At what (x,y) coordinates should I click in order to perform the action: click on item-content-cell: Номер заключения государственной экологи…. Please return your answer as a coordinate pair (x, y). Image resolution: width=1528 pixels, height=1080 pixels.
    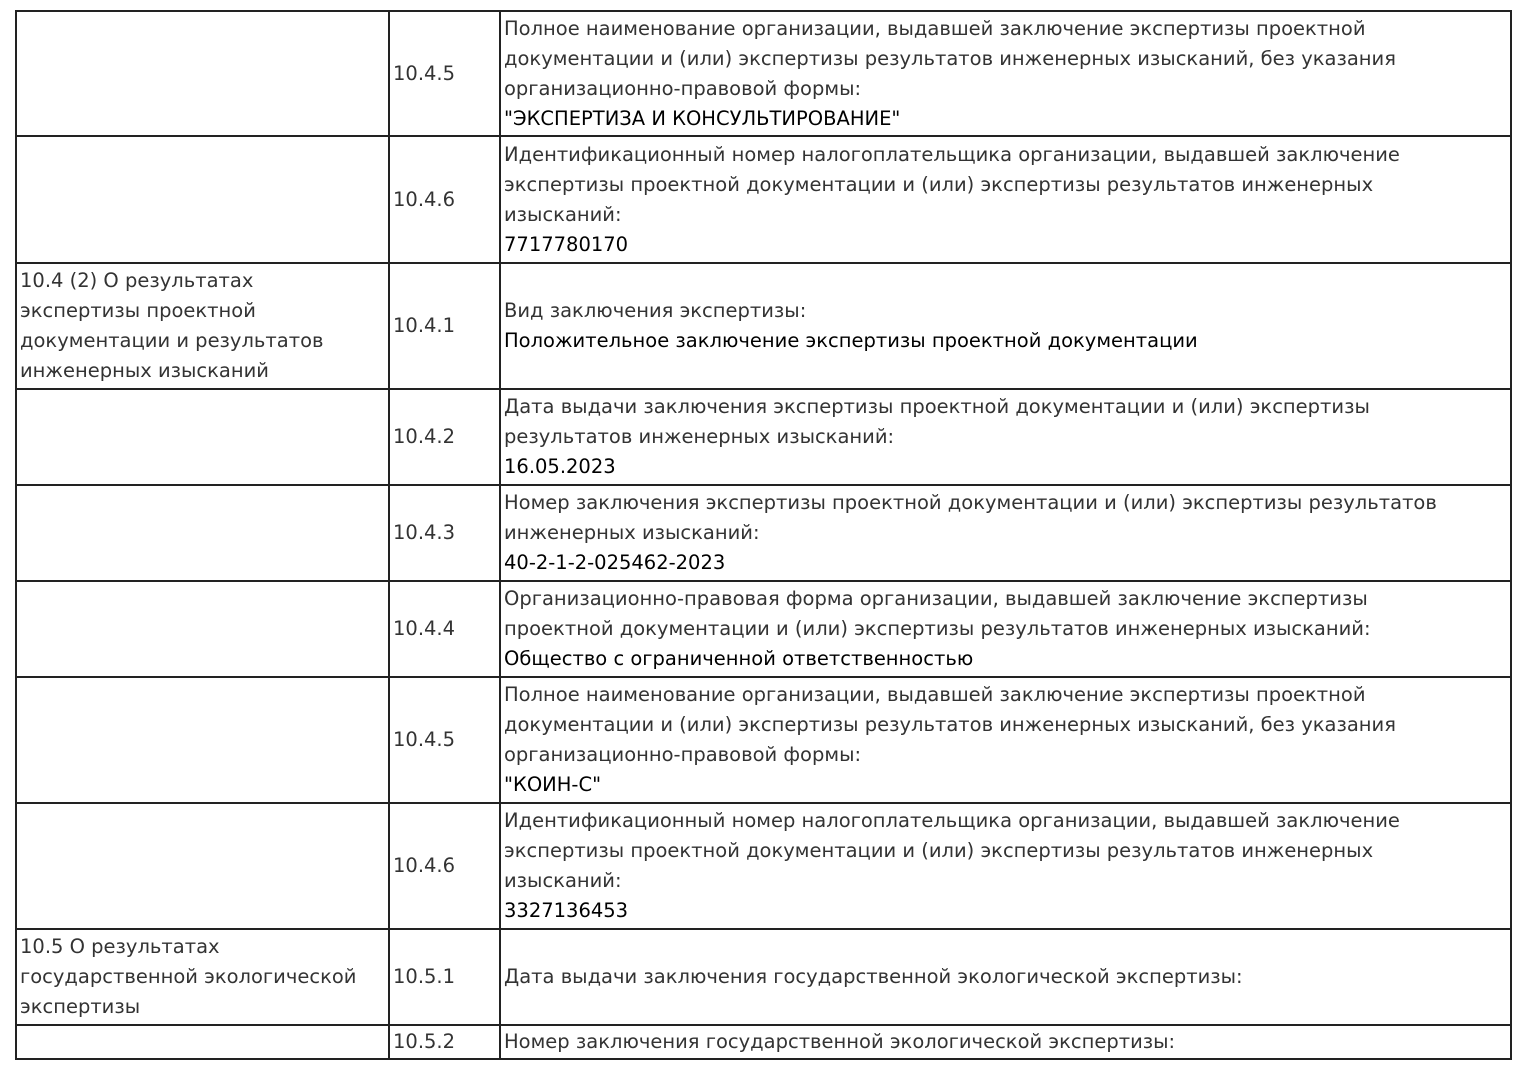
    Looking at the image, I should click on (1005, 1042).